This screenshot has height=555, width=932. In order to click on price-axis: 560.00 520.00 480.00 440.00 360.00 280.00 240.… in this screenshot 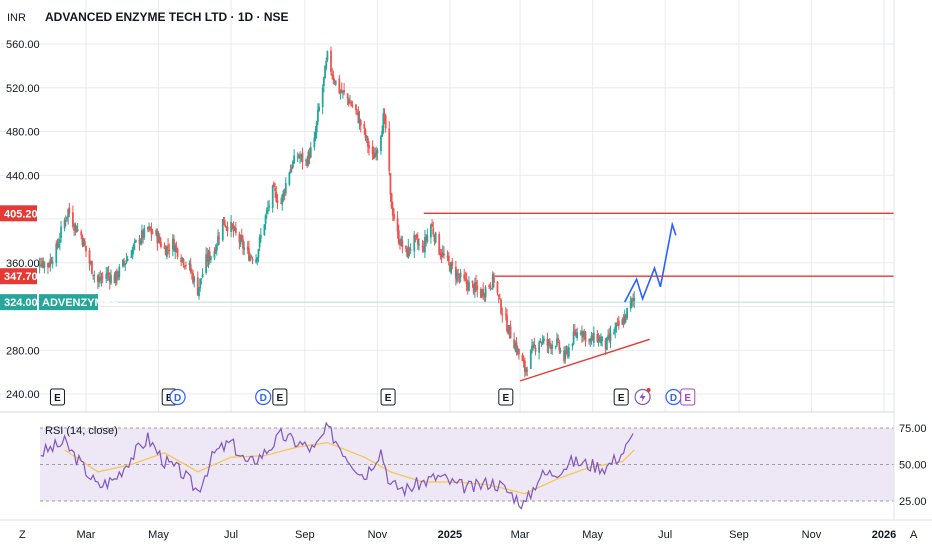, I will do `click(23, 220)`.